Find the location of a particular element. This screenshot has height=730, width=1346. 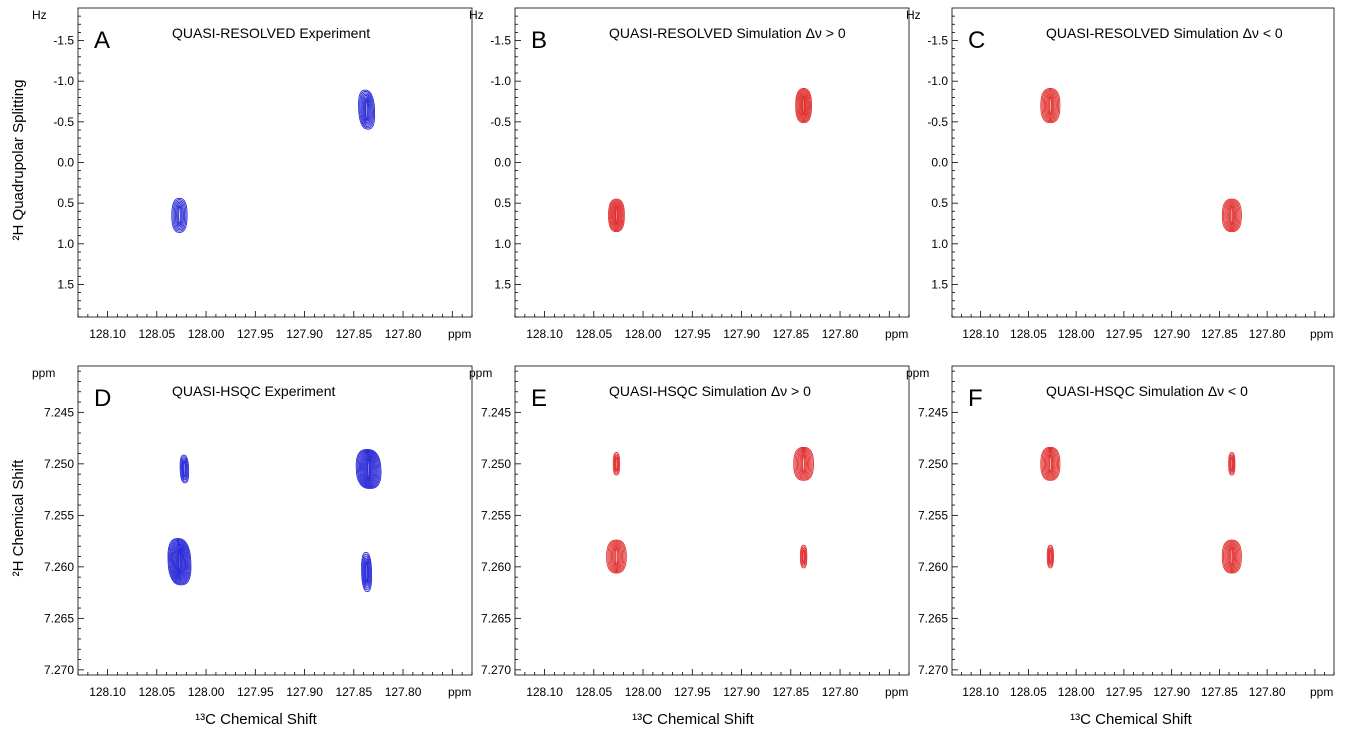

panel-title: QUASI-RESOLVED Experiment is located at coordinates (271, 33).